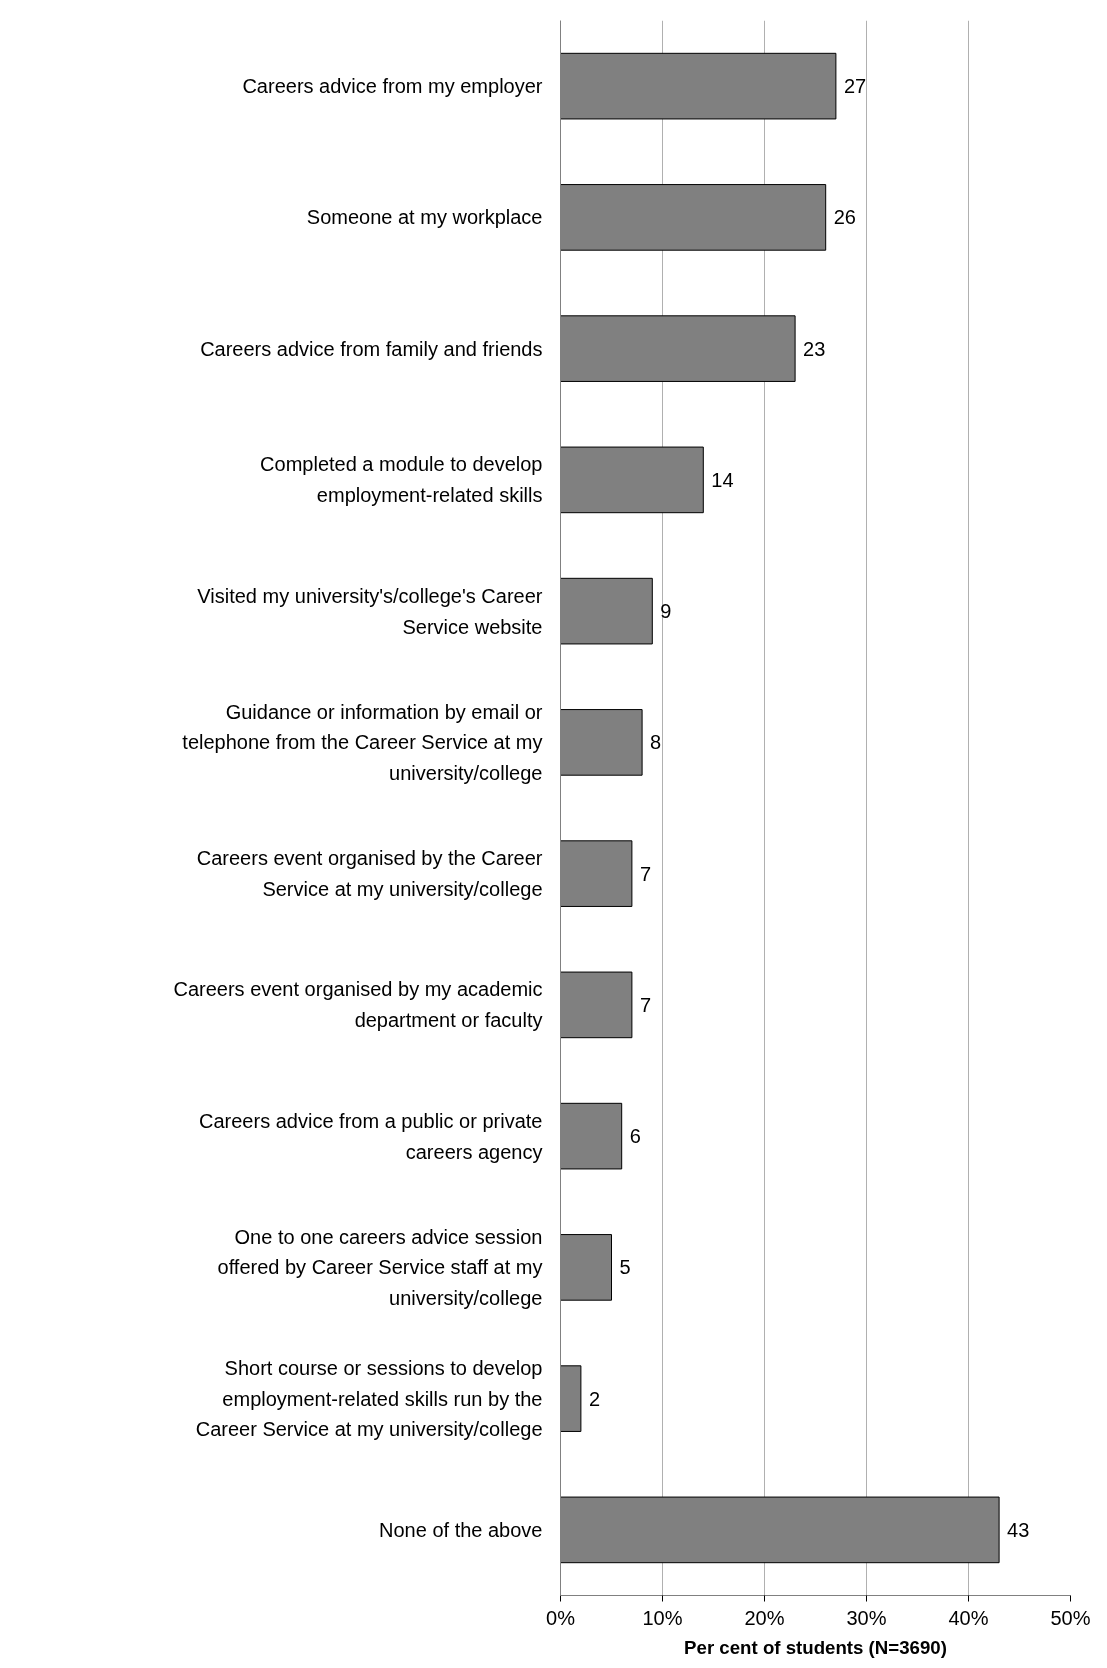 This screenshot has width=1107, height=1668. I want to click on y-tick-label: Completed a module to develop employment-related skills, so click(401, 480).